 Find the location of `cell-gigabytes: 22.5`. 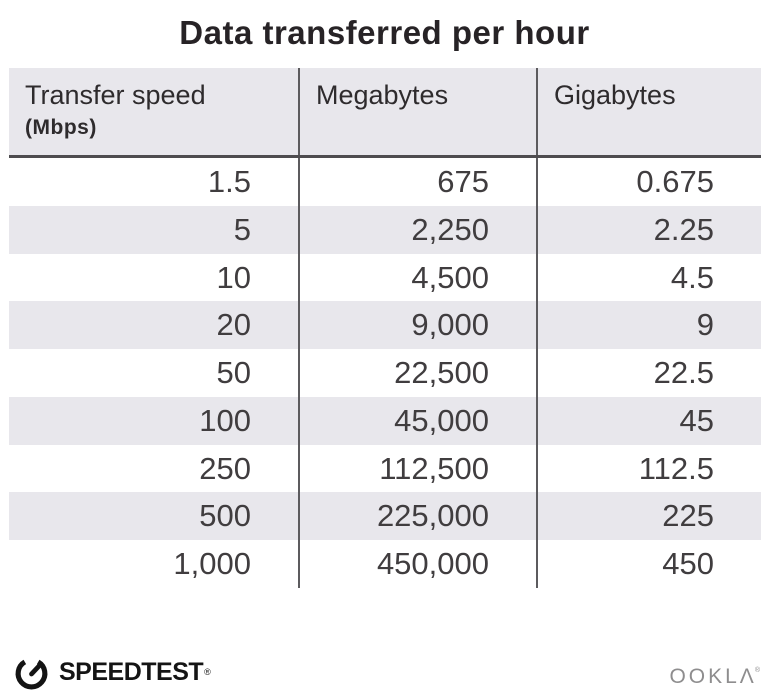

cell-gigabytes: 22.5 is located at coordinates (683, 372).